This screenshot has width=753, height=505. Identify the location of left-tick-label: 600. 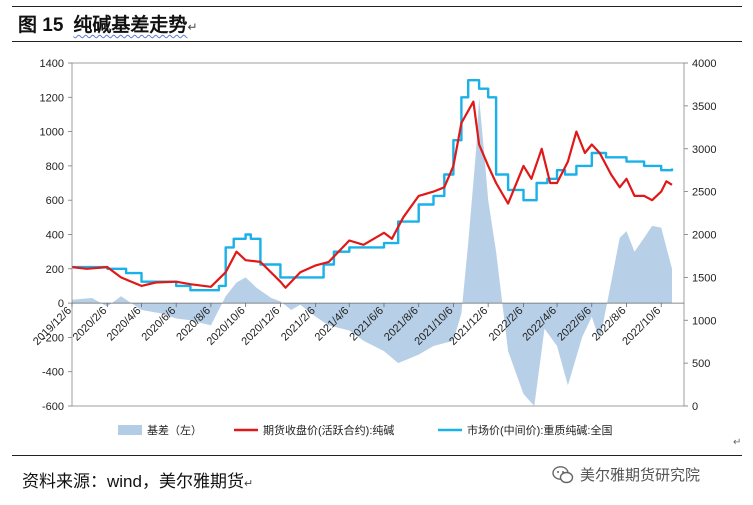
(55, 201).